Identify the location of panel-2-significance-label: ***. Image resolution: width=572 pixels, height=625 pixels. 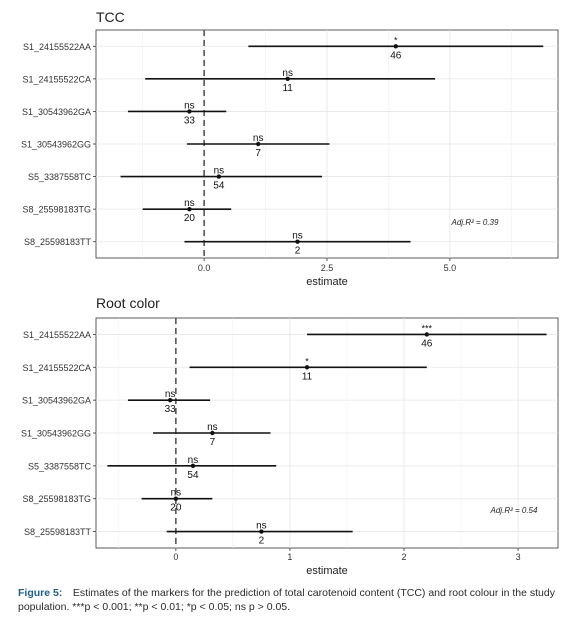
(427, 328).